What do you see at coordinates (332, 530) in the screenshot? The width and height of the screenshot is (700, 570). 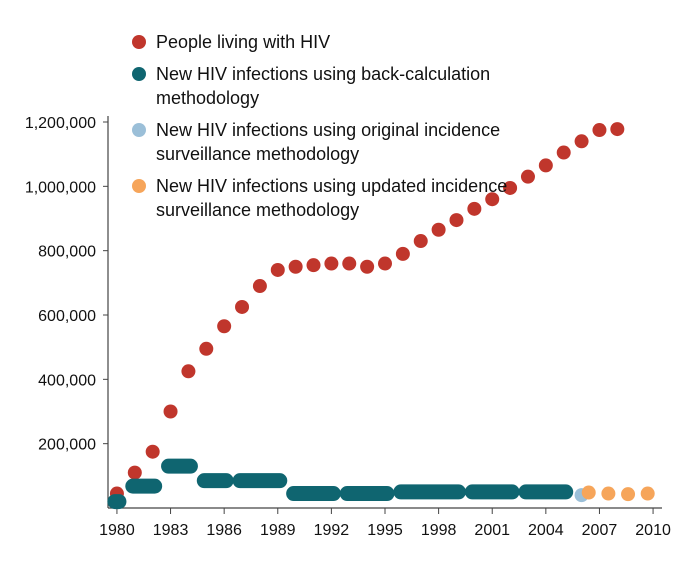 I see `x-tick-label: 1992` at bounding box center [332, 530].